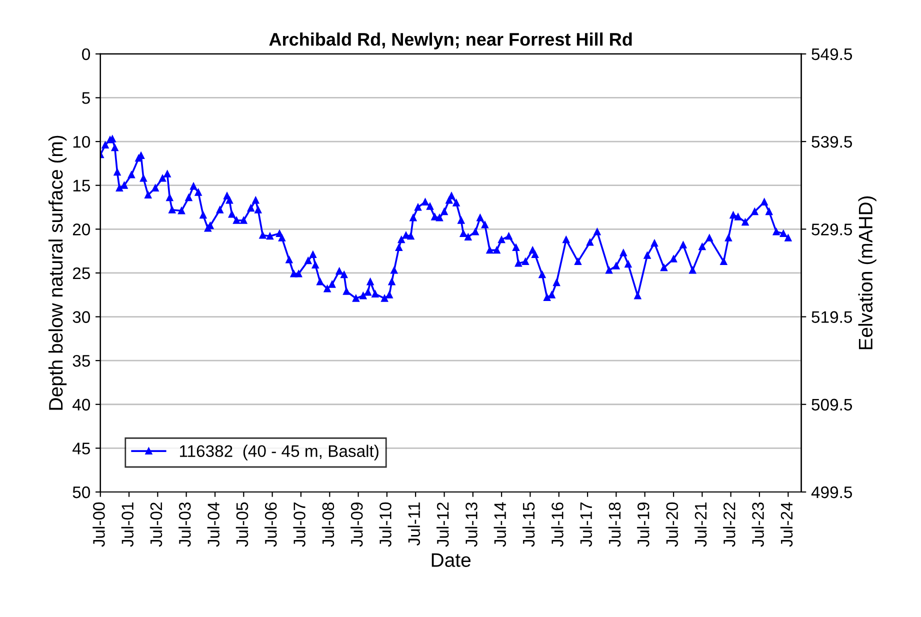  What do you see at coordinates (81, 317) in the screenshot?
I see `y-tick-label: 30` at bounding box center [81, 317].